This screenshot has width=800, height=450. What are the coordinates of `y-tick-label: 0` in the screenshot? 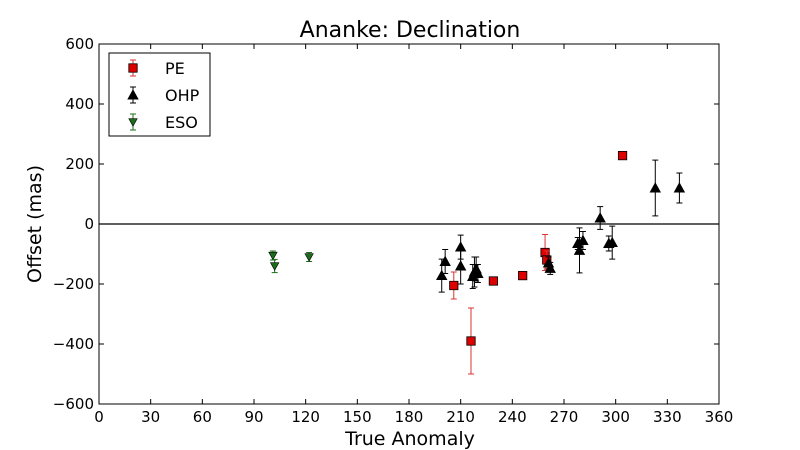 It's located at (89, 224).